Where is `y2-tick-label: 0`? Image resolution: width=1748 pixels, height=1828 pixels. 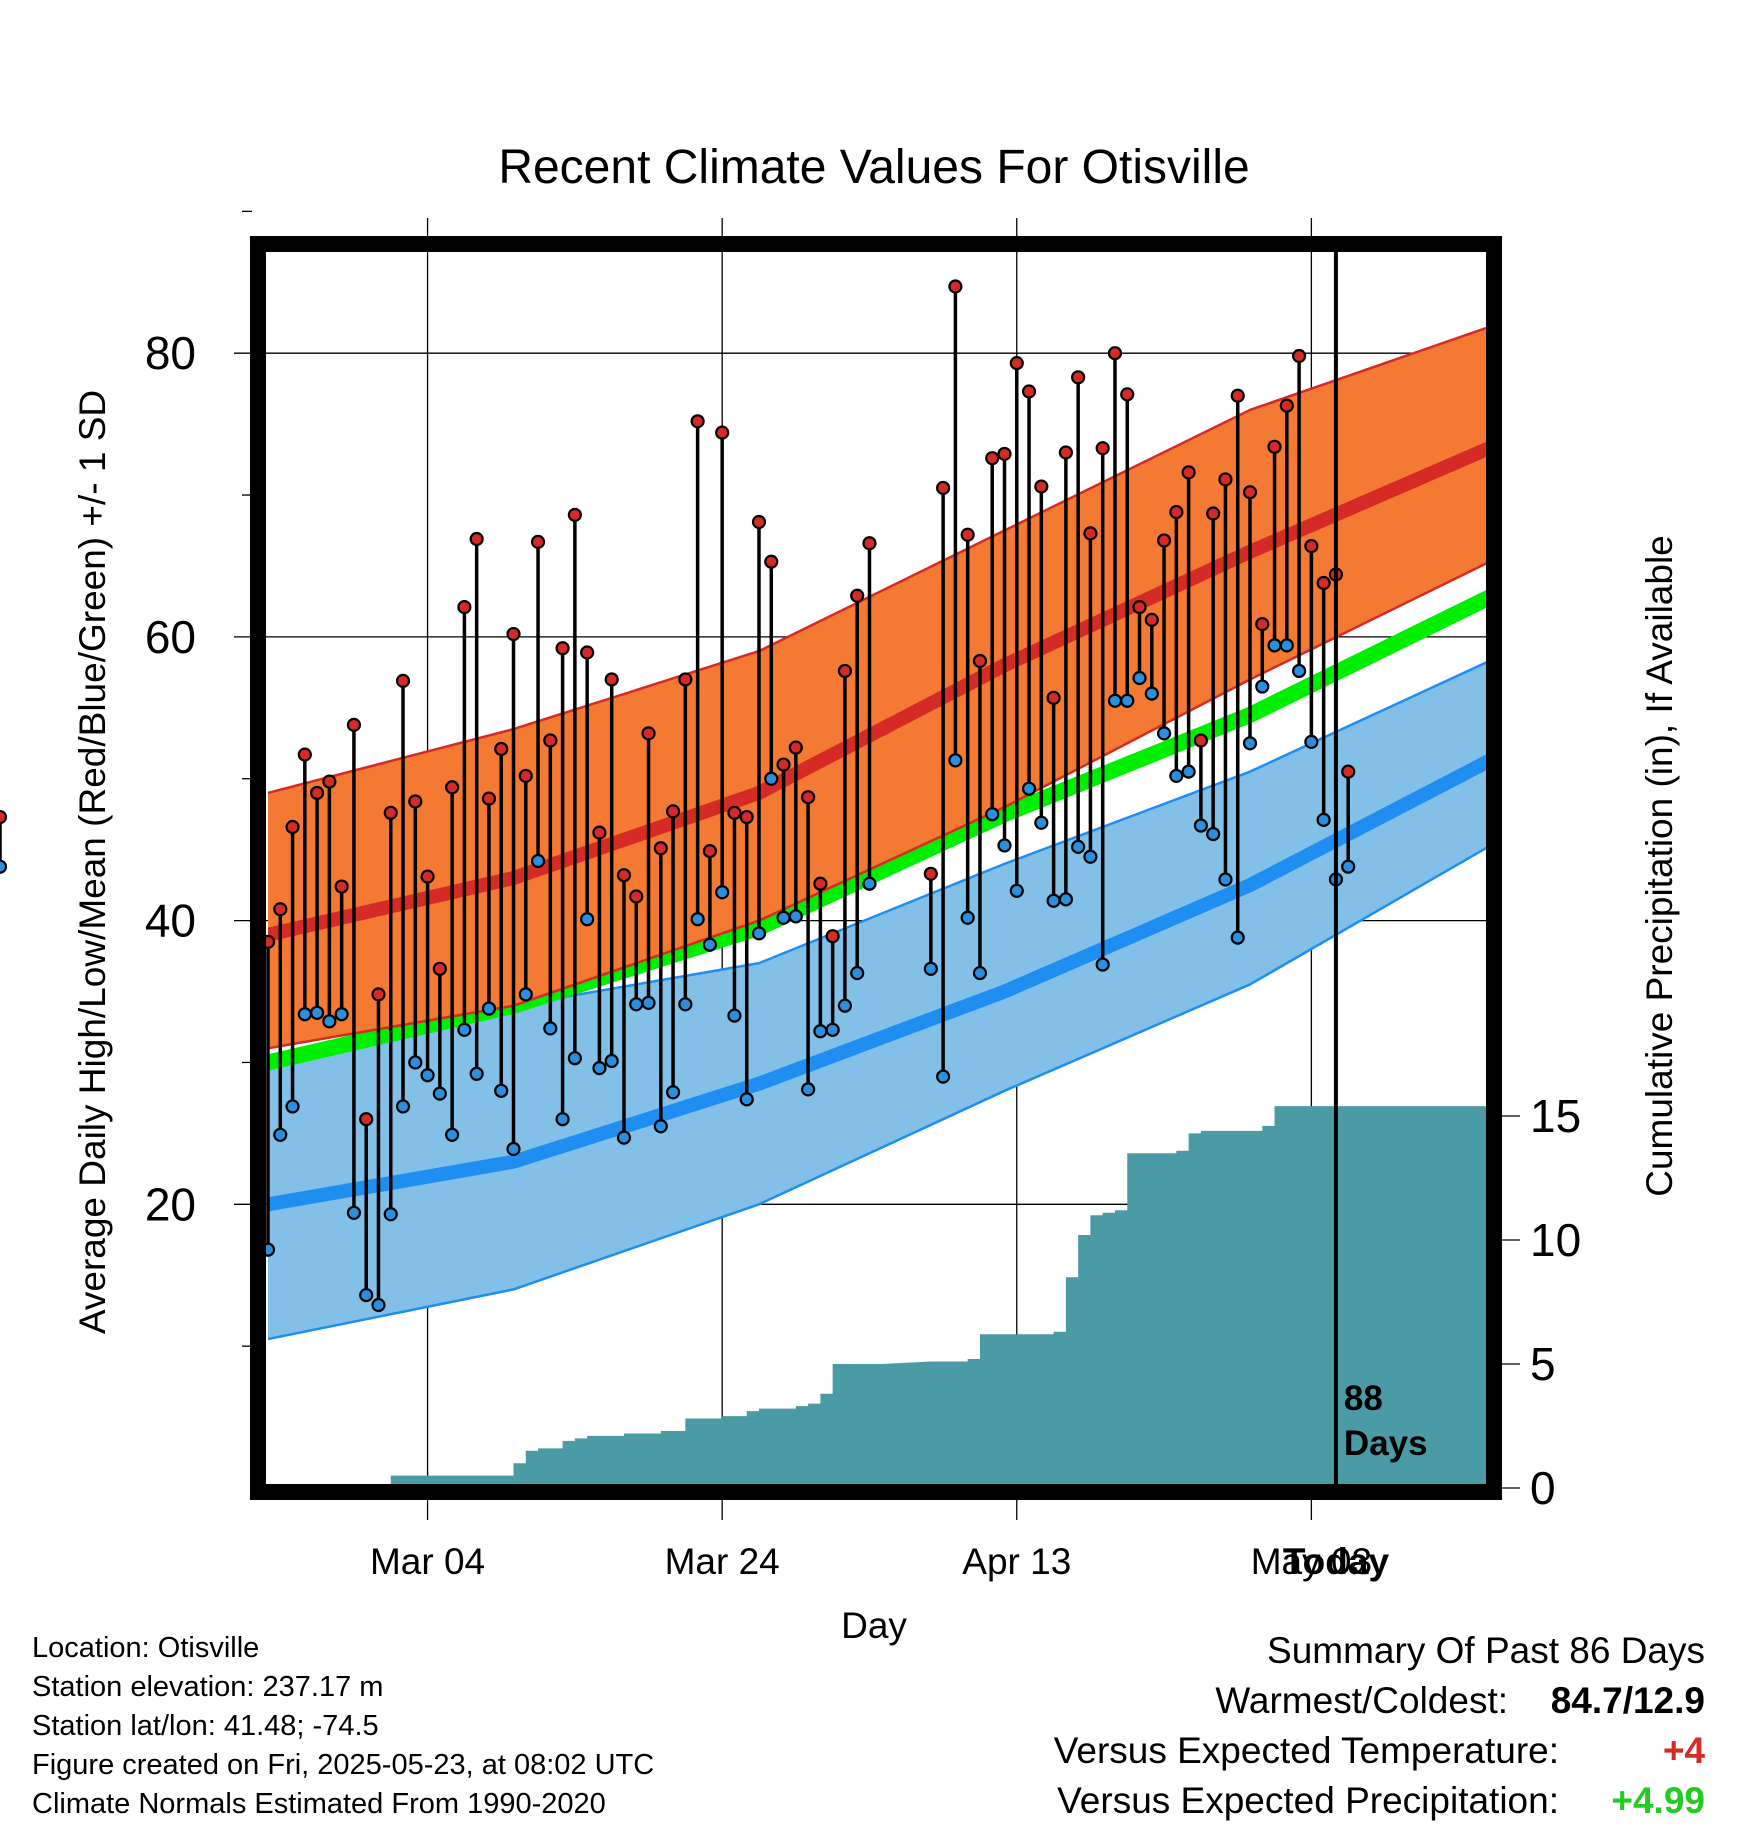 y2-tick-label: 0 is located at coordinates (1543, 1488).